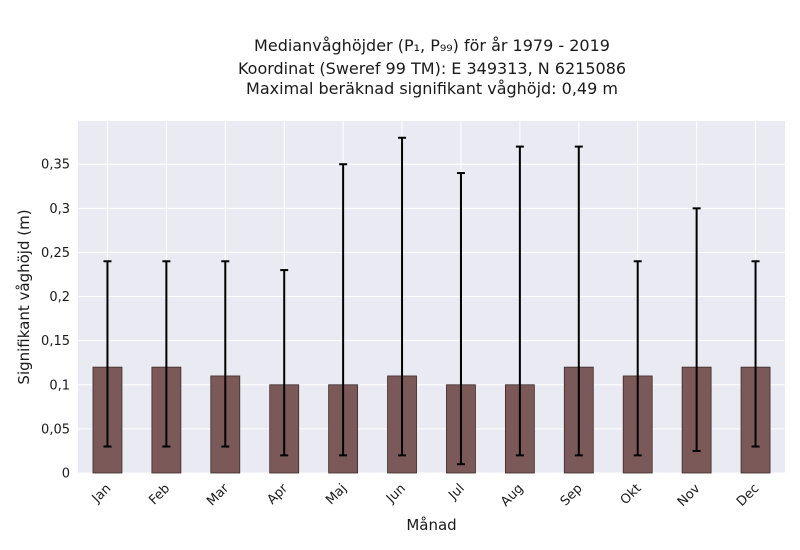  I want to click on x-tick-label: Mar, so click(218, 495).